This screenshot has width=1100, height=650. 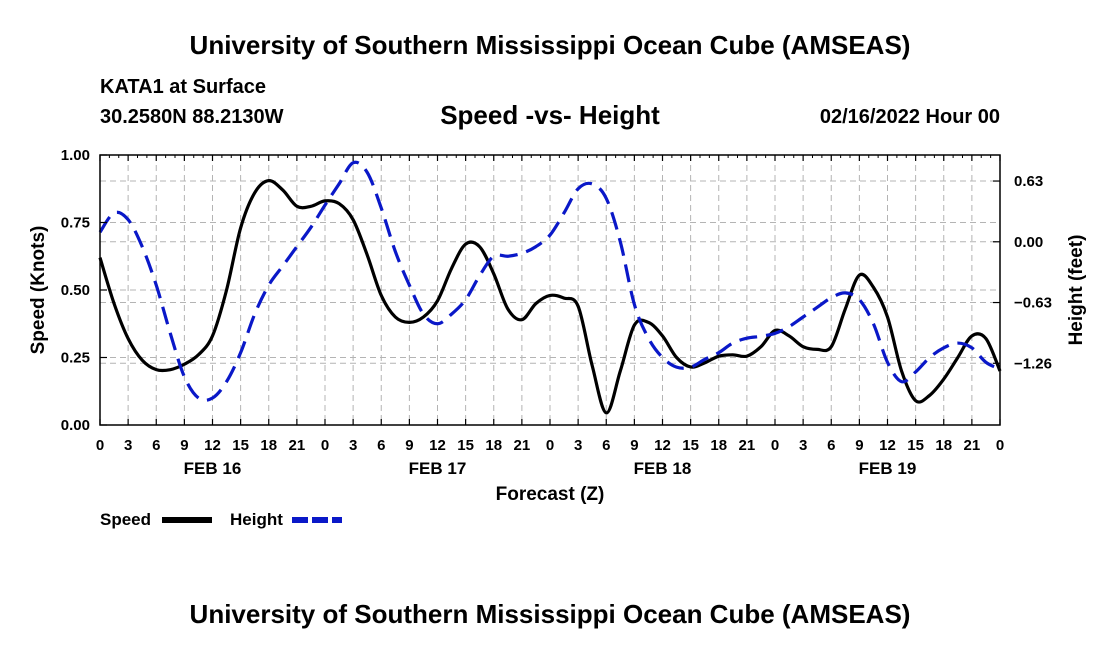 I want to click on y-right-tick-label: −0.63, so click(x=1033, y=303).